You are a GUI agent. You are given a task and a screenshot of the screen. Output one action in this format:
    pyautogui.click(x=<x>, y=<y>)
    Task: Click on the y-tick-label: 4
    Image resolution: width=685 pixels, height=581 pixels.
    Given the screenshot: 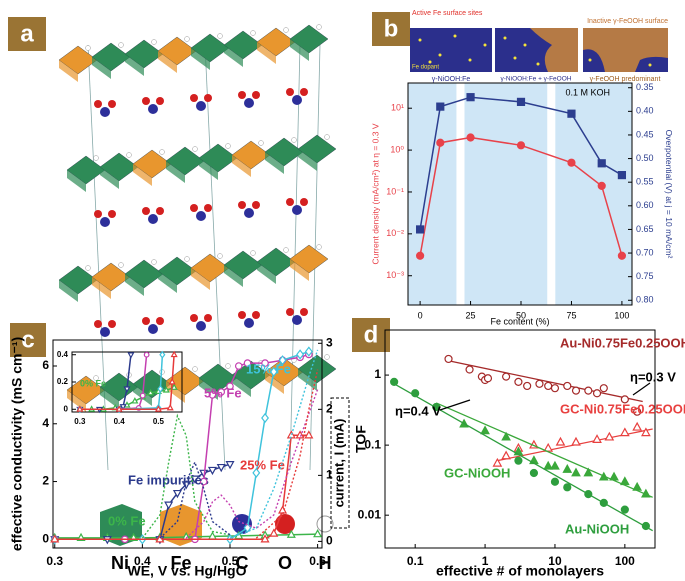 What is the action you would take?
    pyautogui.click(x=45, y=423)
    